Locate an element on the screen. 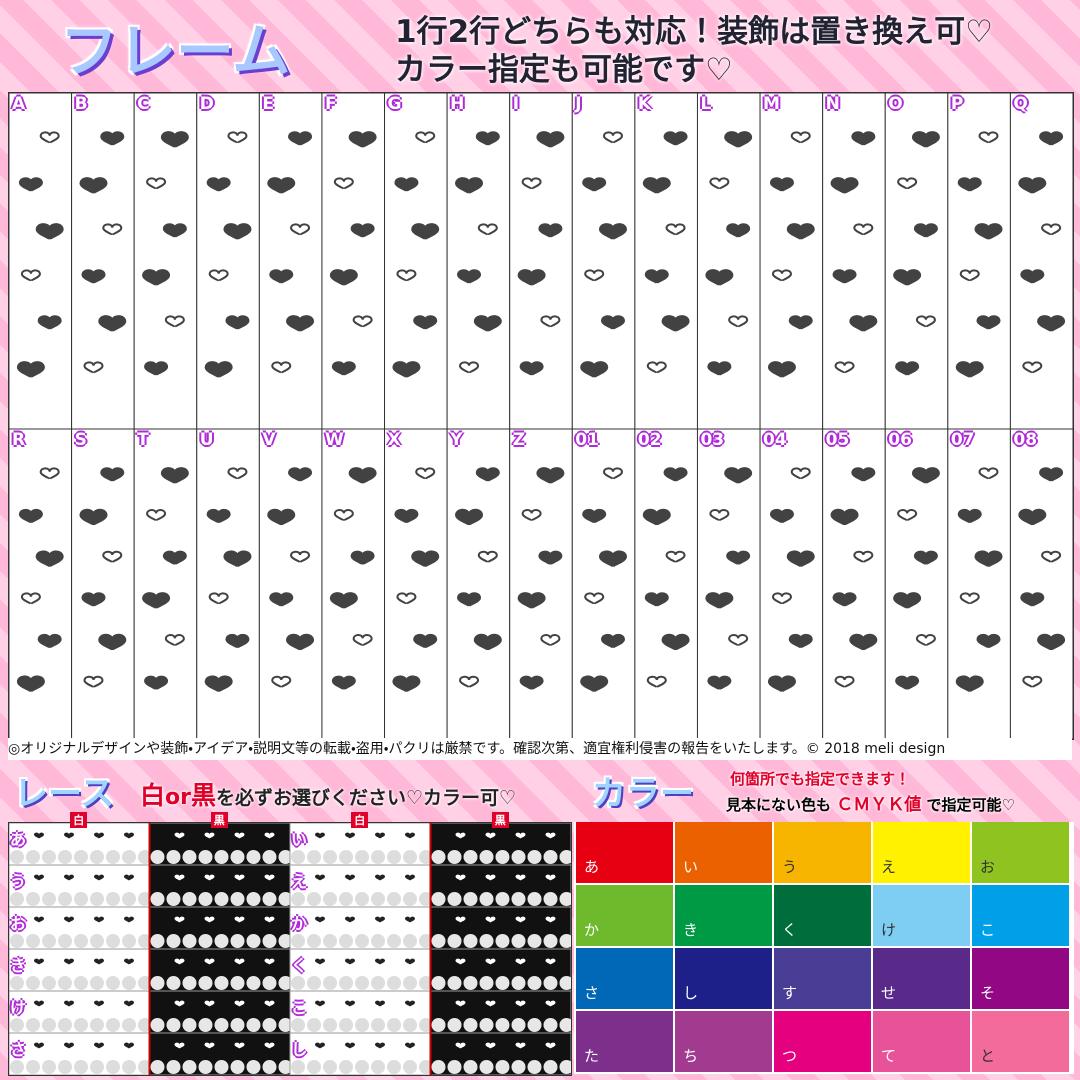  color-swatch: え is located at coordinates (921, 852).